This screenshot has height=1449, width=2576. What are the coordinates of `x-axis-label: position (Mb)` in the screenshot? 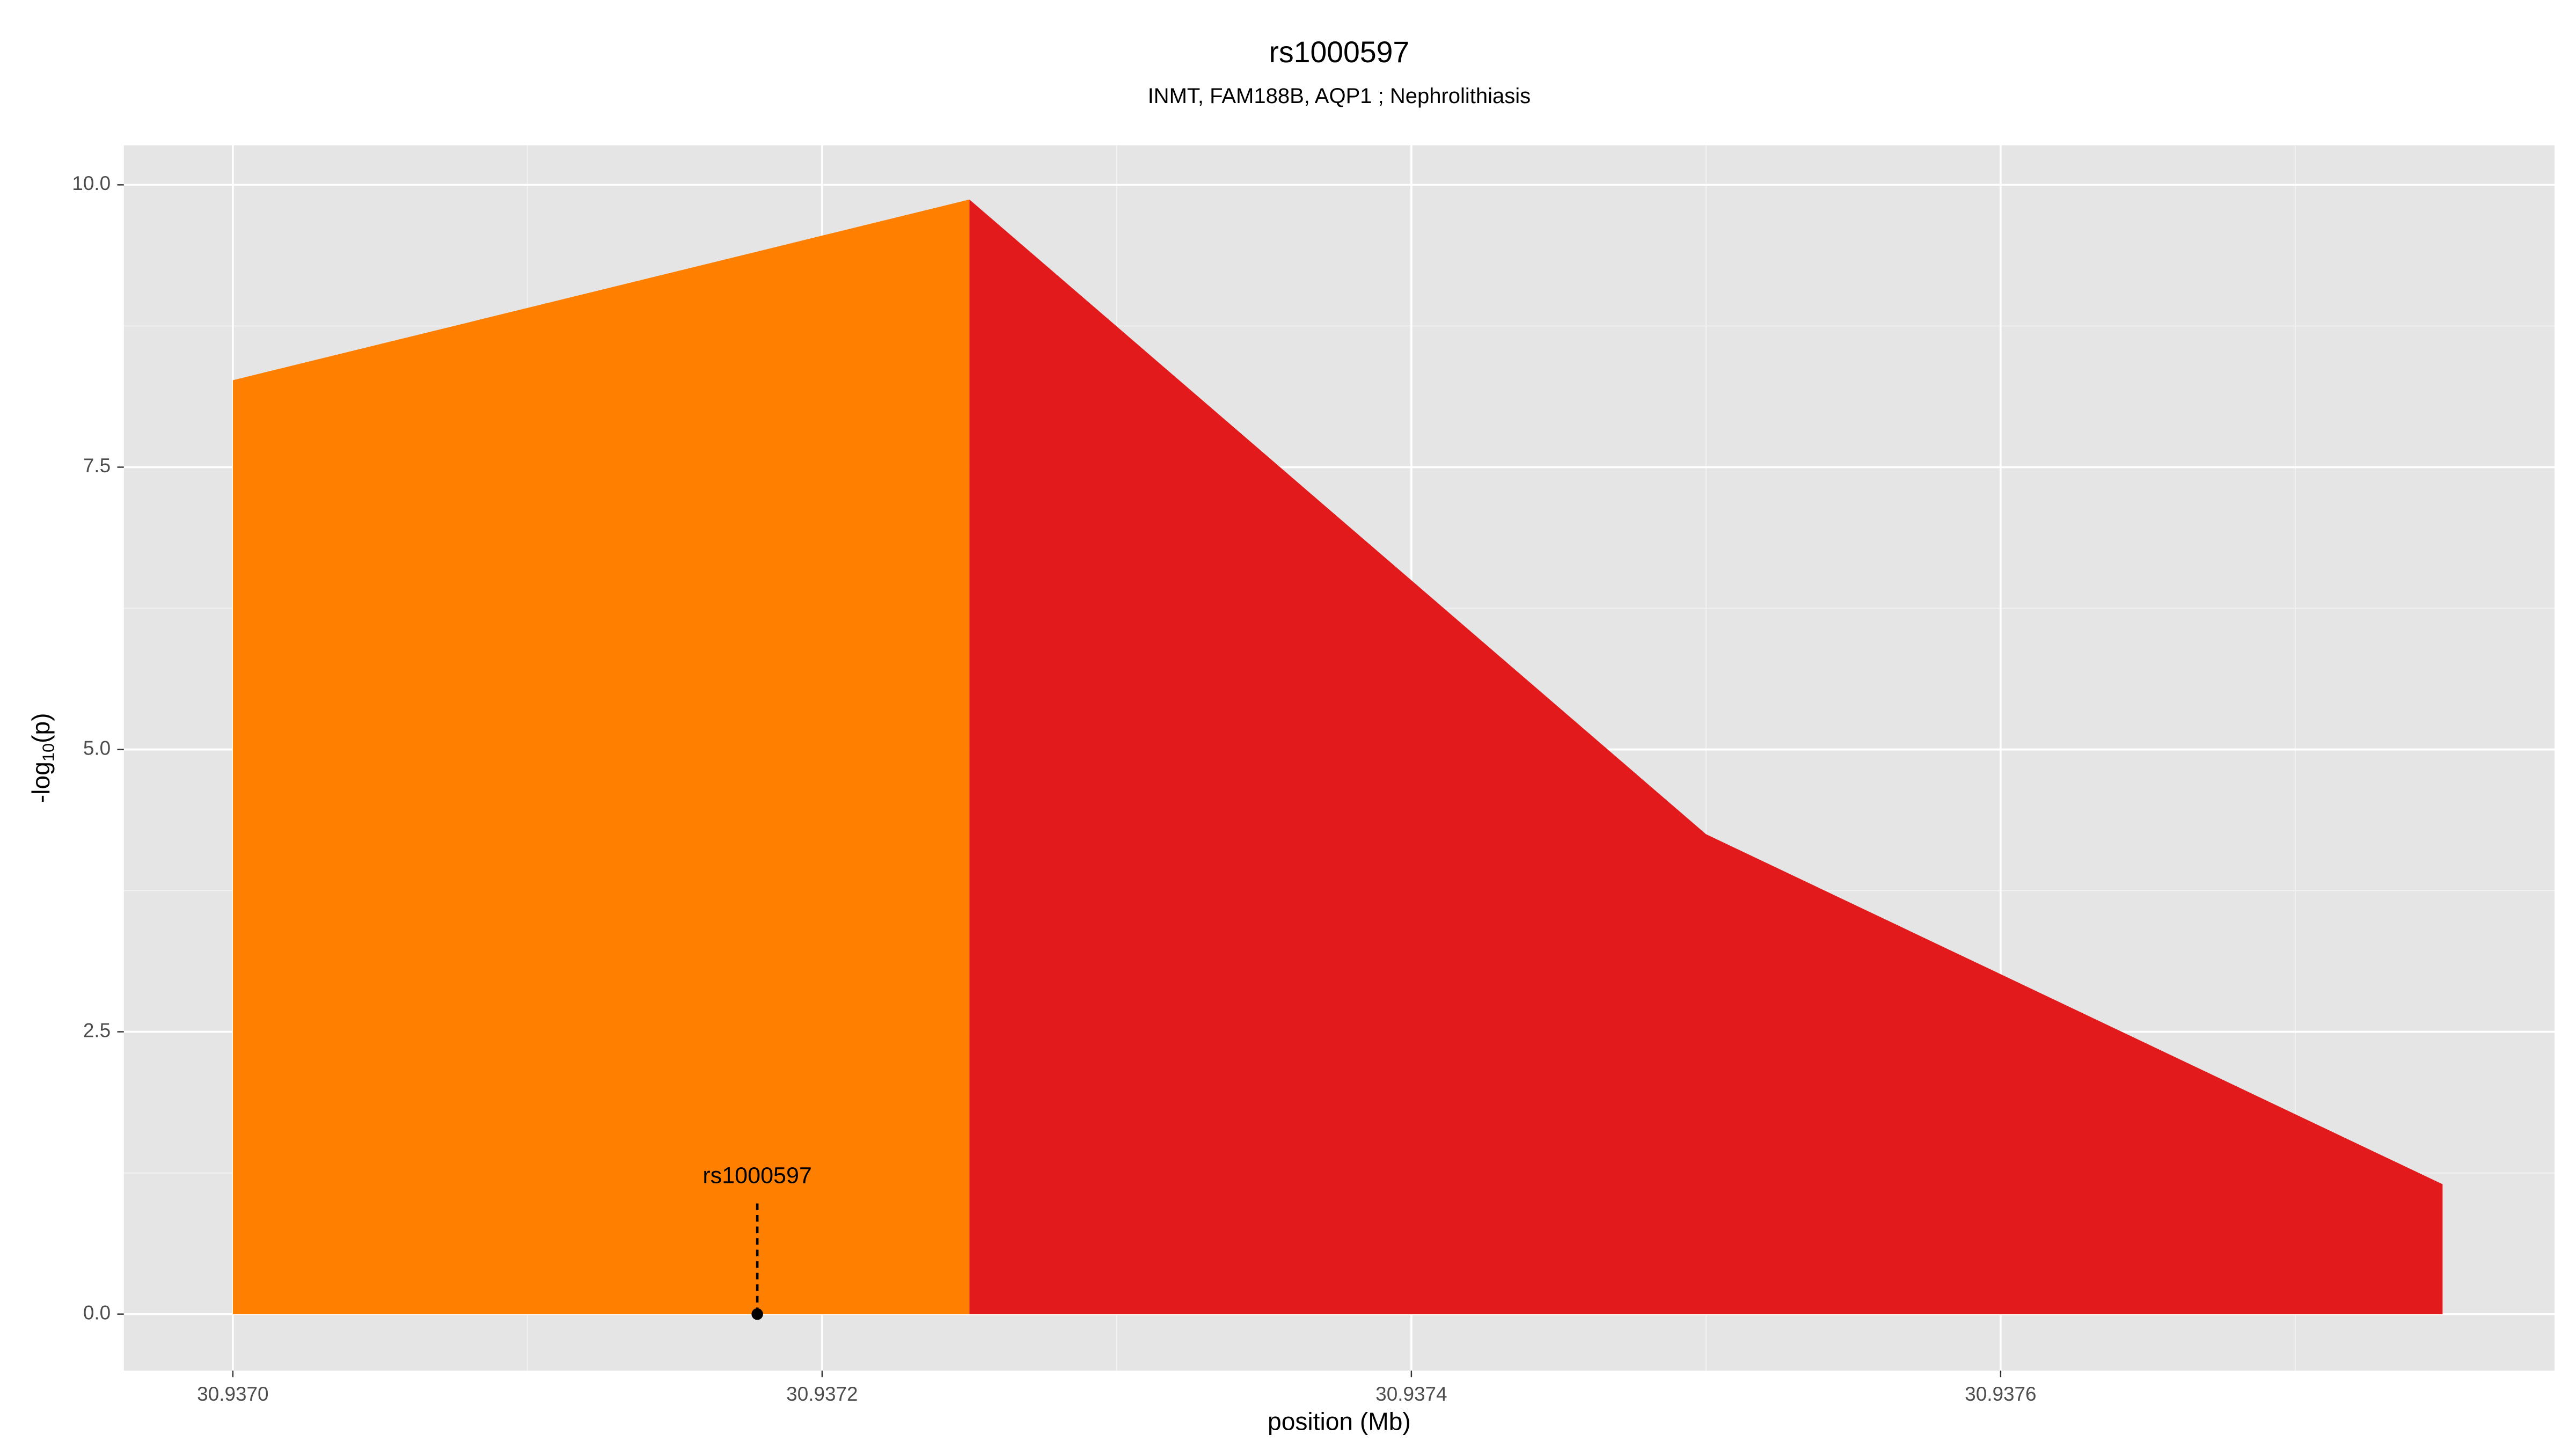 It's located at (1339, 1421).